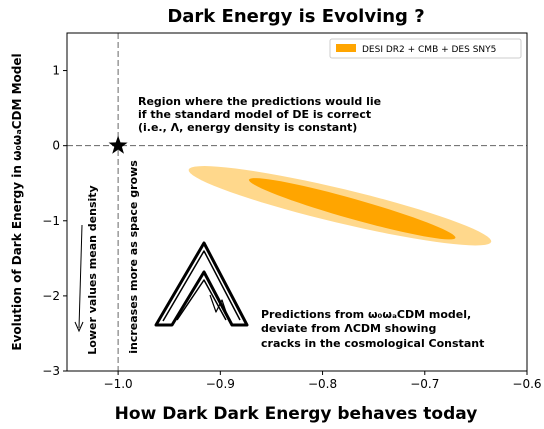  Describe the element at coordinates (79, 278) in the screenshot. I see `arrow` at that location.